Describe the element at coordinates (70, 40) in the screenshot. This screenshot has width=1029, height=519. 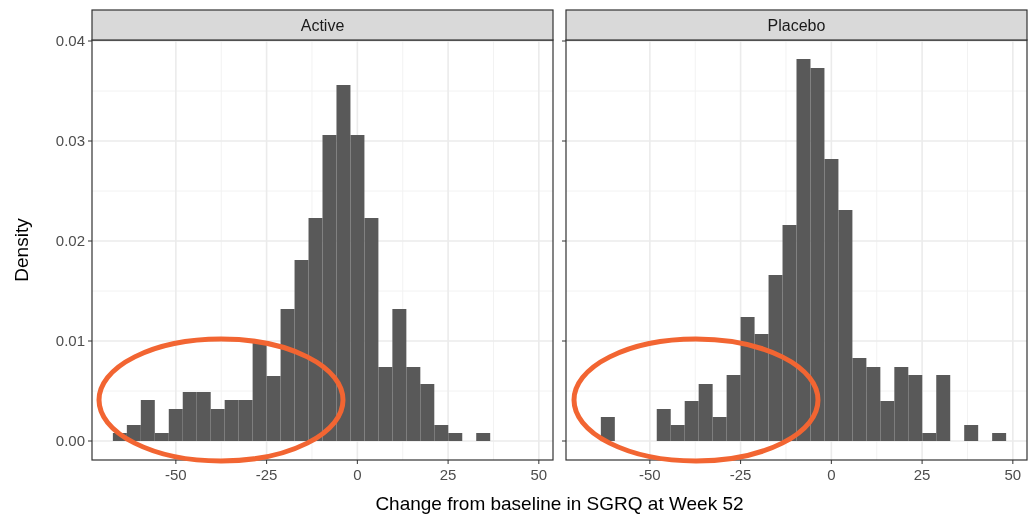
I see `y-tick-label: 0.04` at that location.